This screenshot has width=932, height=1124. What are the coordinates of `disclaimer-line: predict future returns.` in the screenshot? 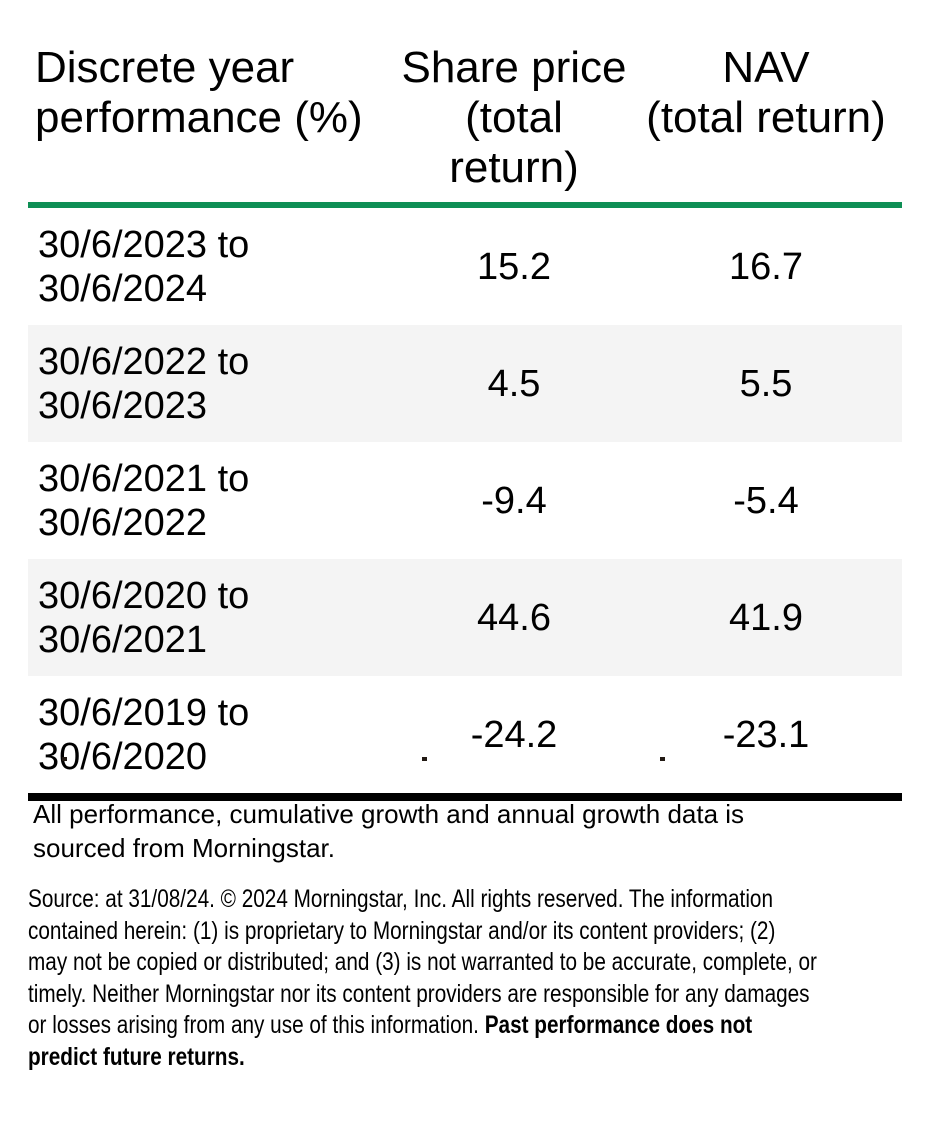 It's located at (422, 1058).